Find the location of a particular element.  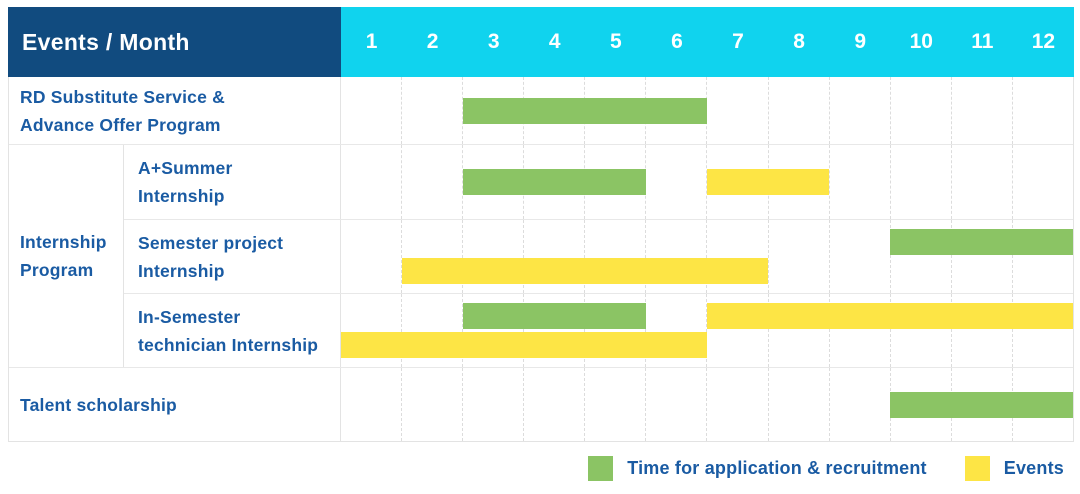

legend-item-recruitment: Time for application & recruitment is located at coordinates (757, 468).